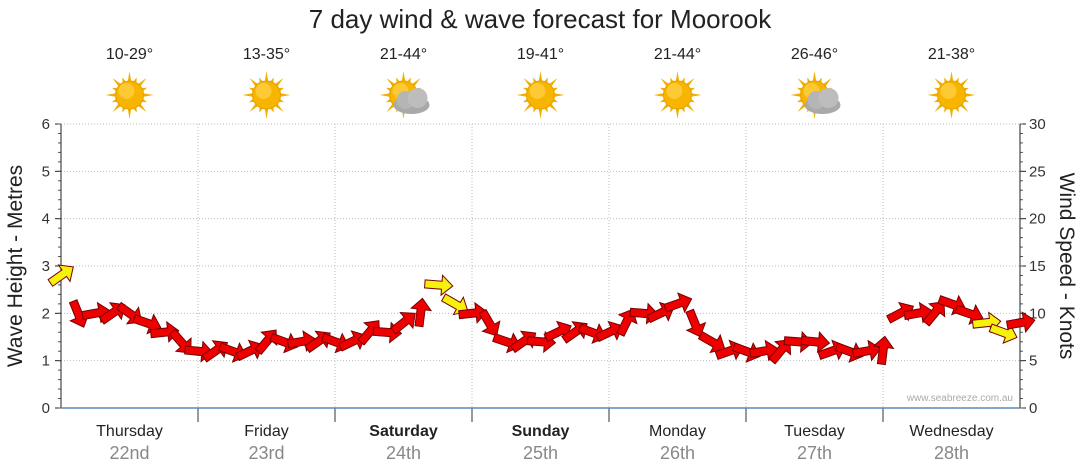 Image resolution: width=1080 pixels, height=475 pixels. I want to click on date-label: 24th, so click(403, 453).